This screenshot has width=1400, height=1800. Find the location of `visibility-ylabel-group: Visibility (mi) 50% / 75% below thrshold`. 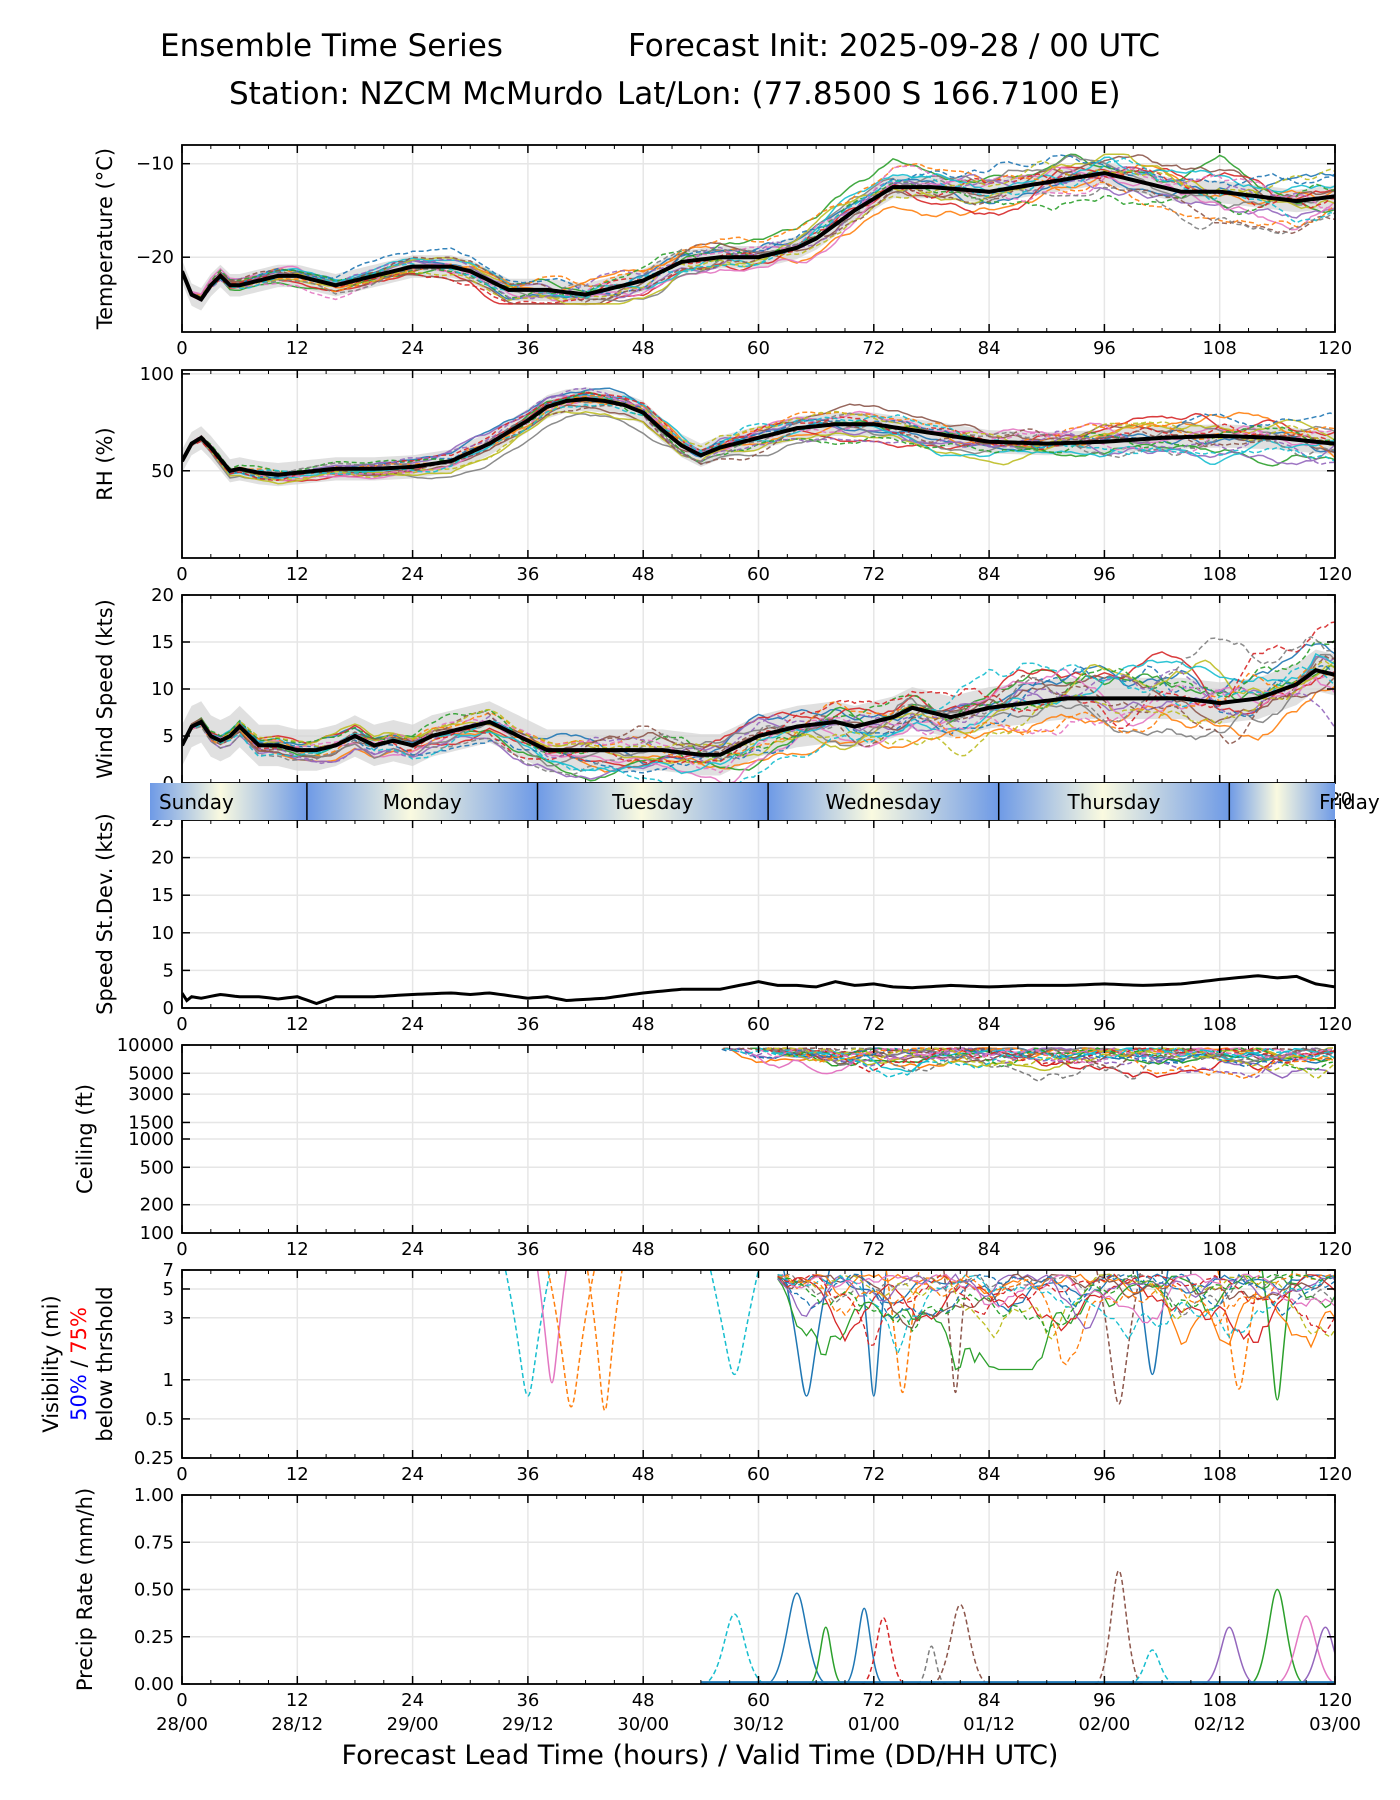

visibility-ylabel-group: Visibility (mi) 50% / 75% below thrshold is located at coordinates (78, 1363).